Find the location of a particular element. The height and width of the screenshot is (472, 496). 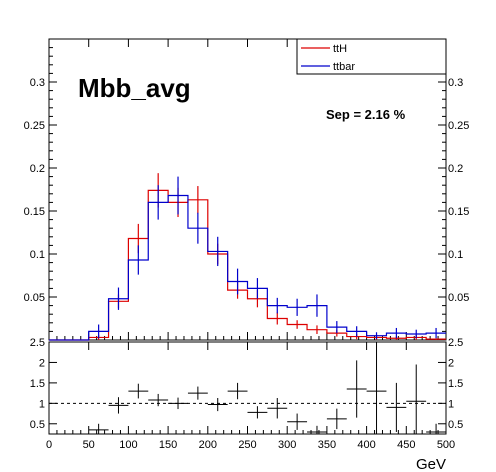

x-tick-label: 250 is located at coordinates (247, 445).